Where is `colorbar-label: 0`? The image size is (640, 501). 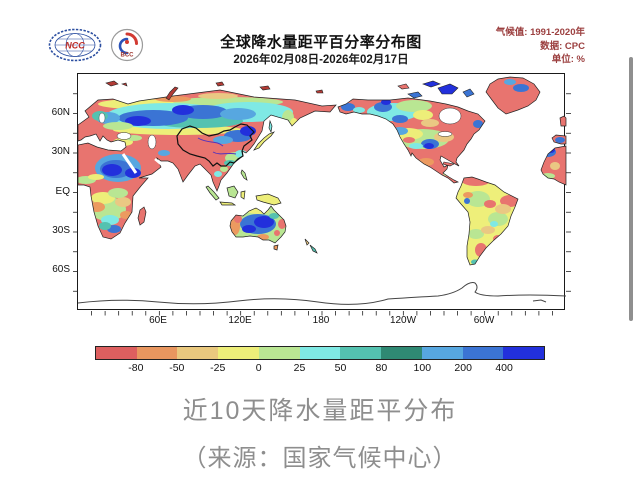 colorbar-label: 0 is located at coordinates (258, 368).